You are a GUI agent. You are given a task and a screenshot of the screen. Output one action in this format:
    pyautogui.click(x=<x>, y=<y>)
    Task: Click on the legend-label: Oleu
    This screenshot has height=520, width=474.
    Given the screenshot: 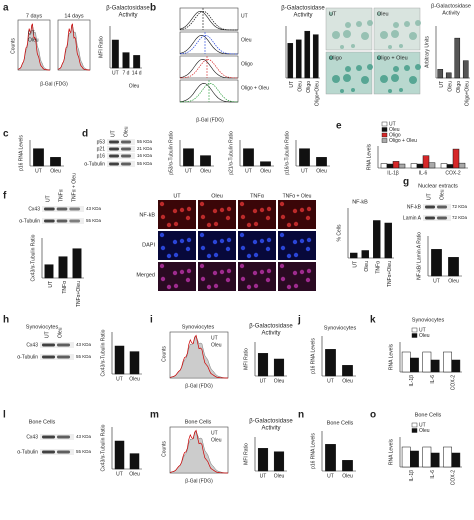 What is the action you would take?
    pyautogui.click(x=424, y=431)
    